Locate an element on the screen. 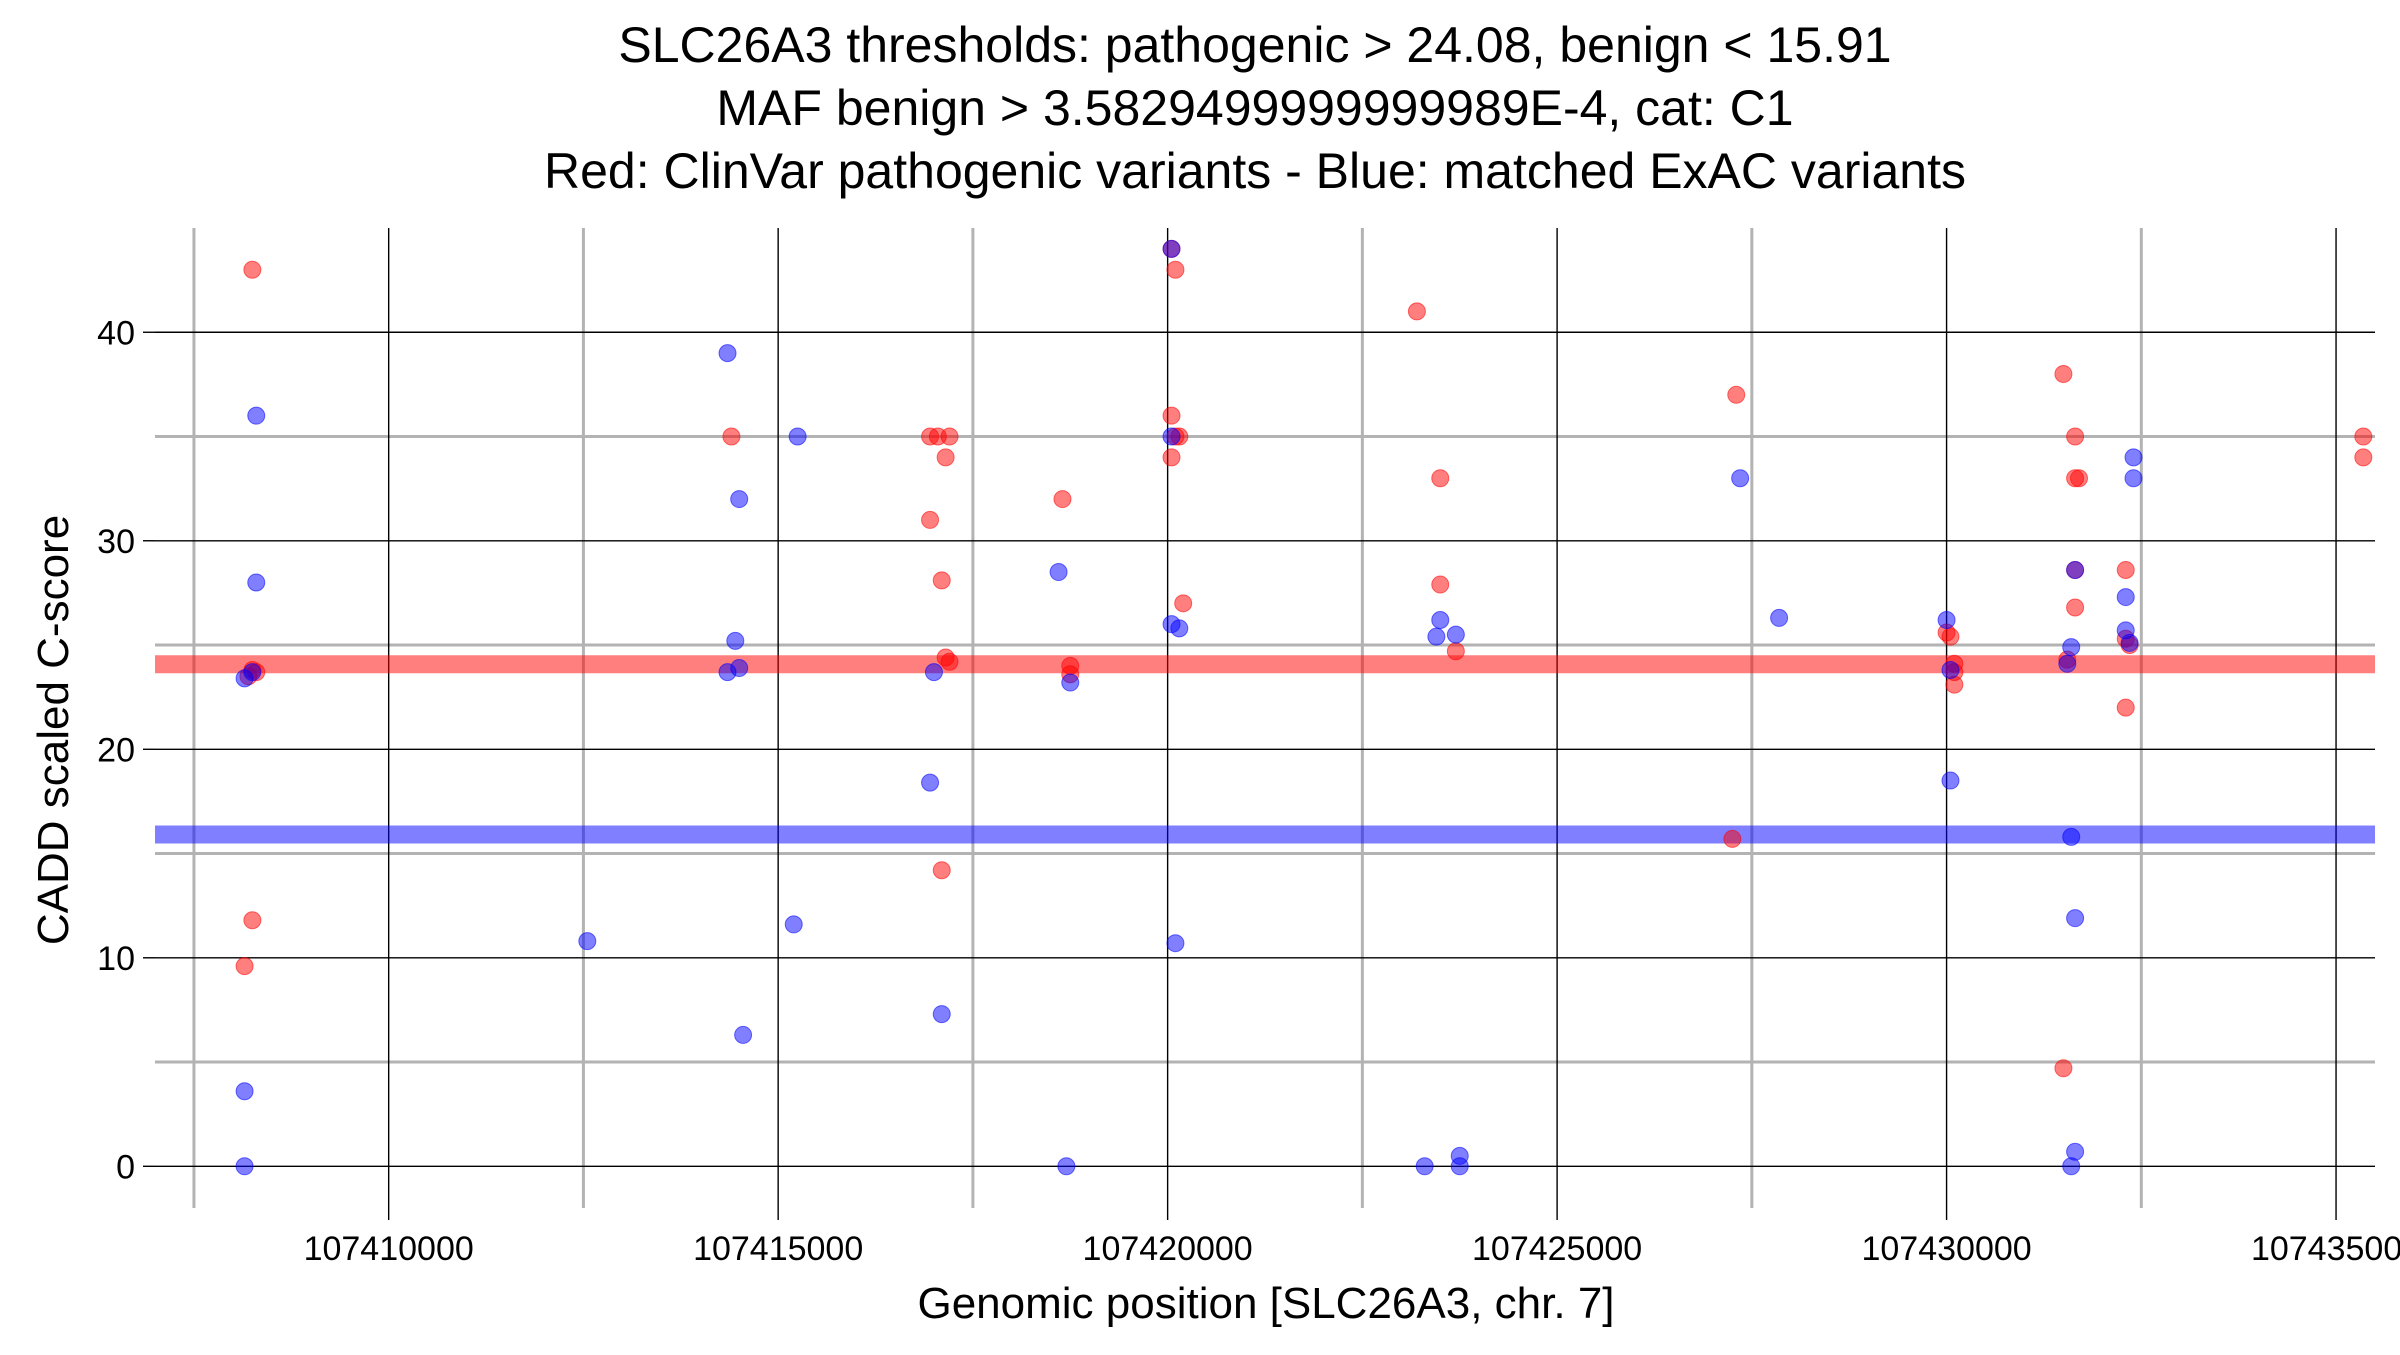  y-axis-label: CADD scaled C-score is located at coordinates (53, 730).